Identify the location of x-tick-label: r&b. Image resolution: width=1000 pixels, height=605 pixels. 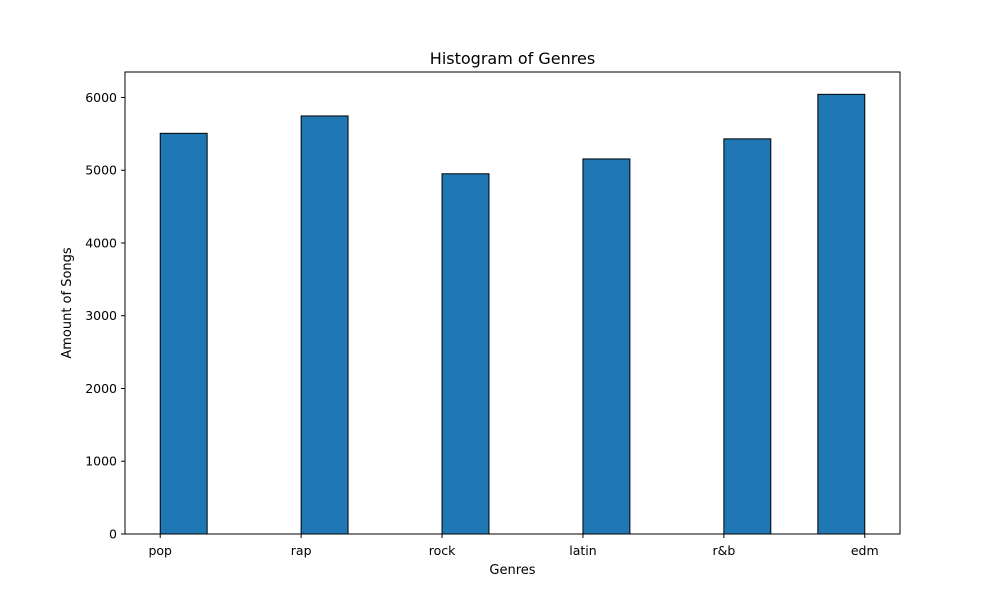
(723, 550).